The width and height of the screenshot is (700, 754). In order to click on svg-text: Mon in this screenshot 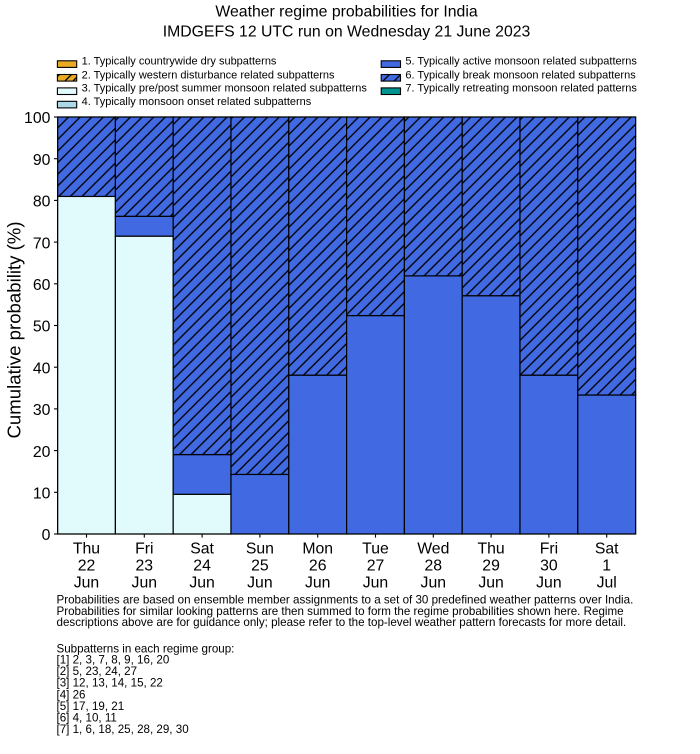, I will do `click(317, 549)`.